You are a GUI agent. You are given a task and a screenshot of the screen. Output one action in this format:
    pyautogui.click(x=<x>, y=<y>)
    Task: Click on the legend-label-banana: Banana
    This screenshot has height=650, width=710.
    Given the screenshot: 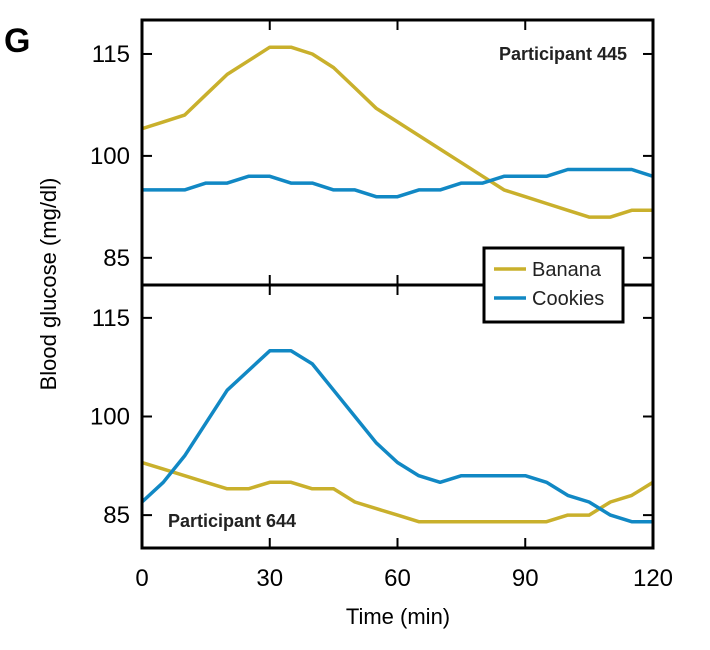 What is the action you would take?
    pyautogui.click(x=567, y=270)
    